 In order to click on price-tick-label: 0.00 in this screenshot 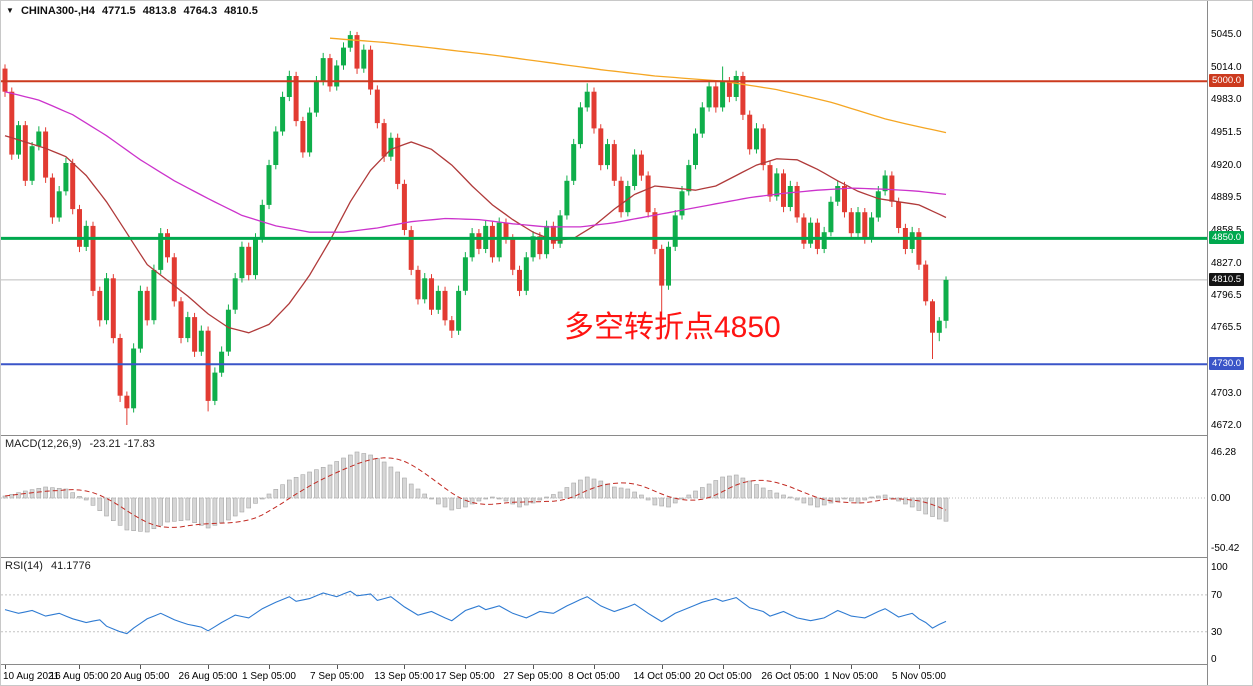, I will do `click(1221, 498)`.